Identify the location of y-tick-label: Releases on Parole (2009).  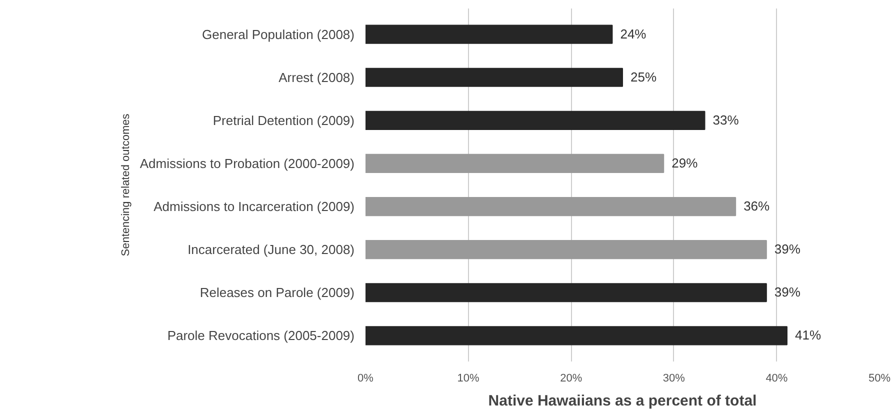
(277, 292).